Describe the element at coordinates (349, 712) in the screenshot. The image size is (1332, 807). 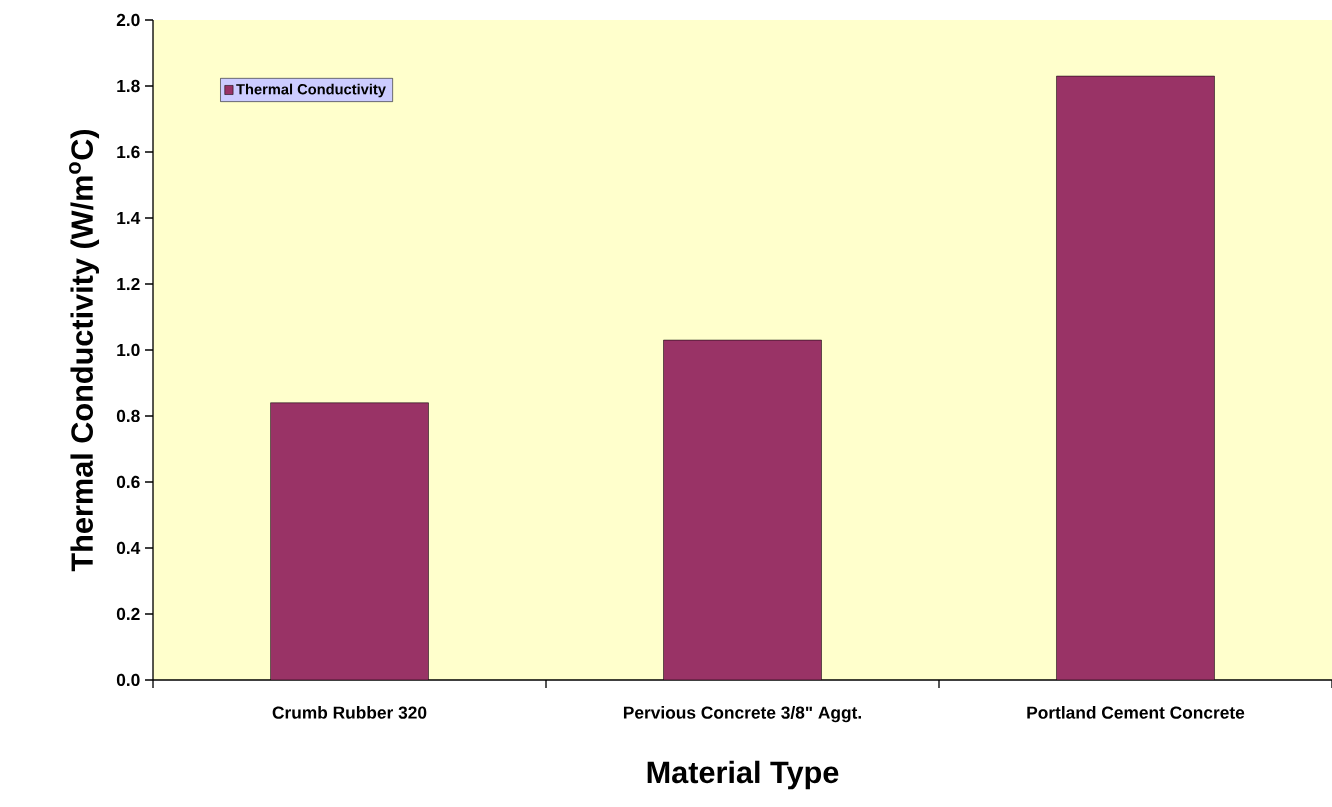
I see `x-tick-label: Crumb Rubber 320` at that location.